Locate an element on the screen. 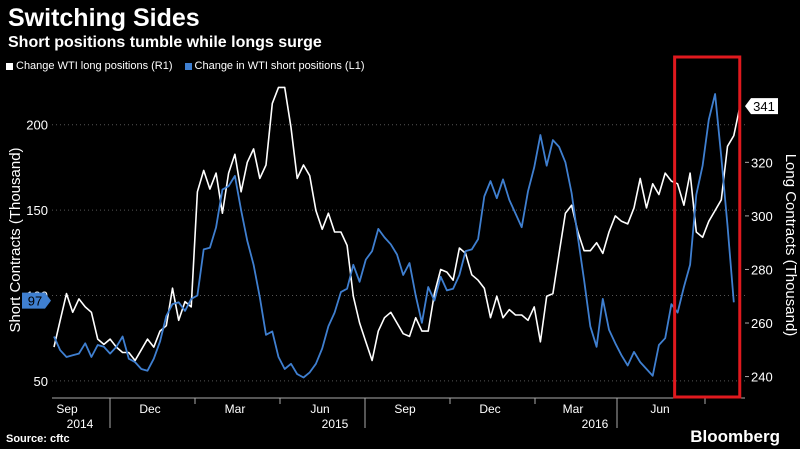 Image resolution: width=800 pixels, height=449 pixels. y-right-tick-label: 260 is located at coordinates (762, 323).